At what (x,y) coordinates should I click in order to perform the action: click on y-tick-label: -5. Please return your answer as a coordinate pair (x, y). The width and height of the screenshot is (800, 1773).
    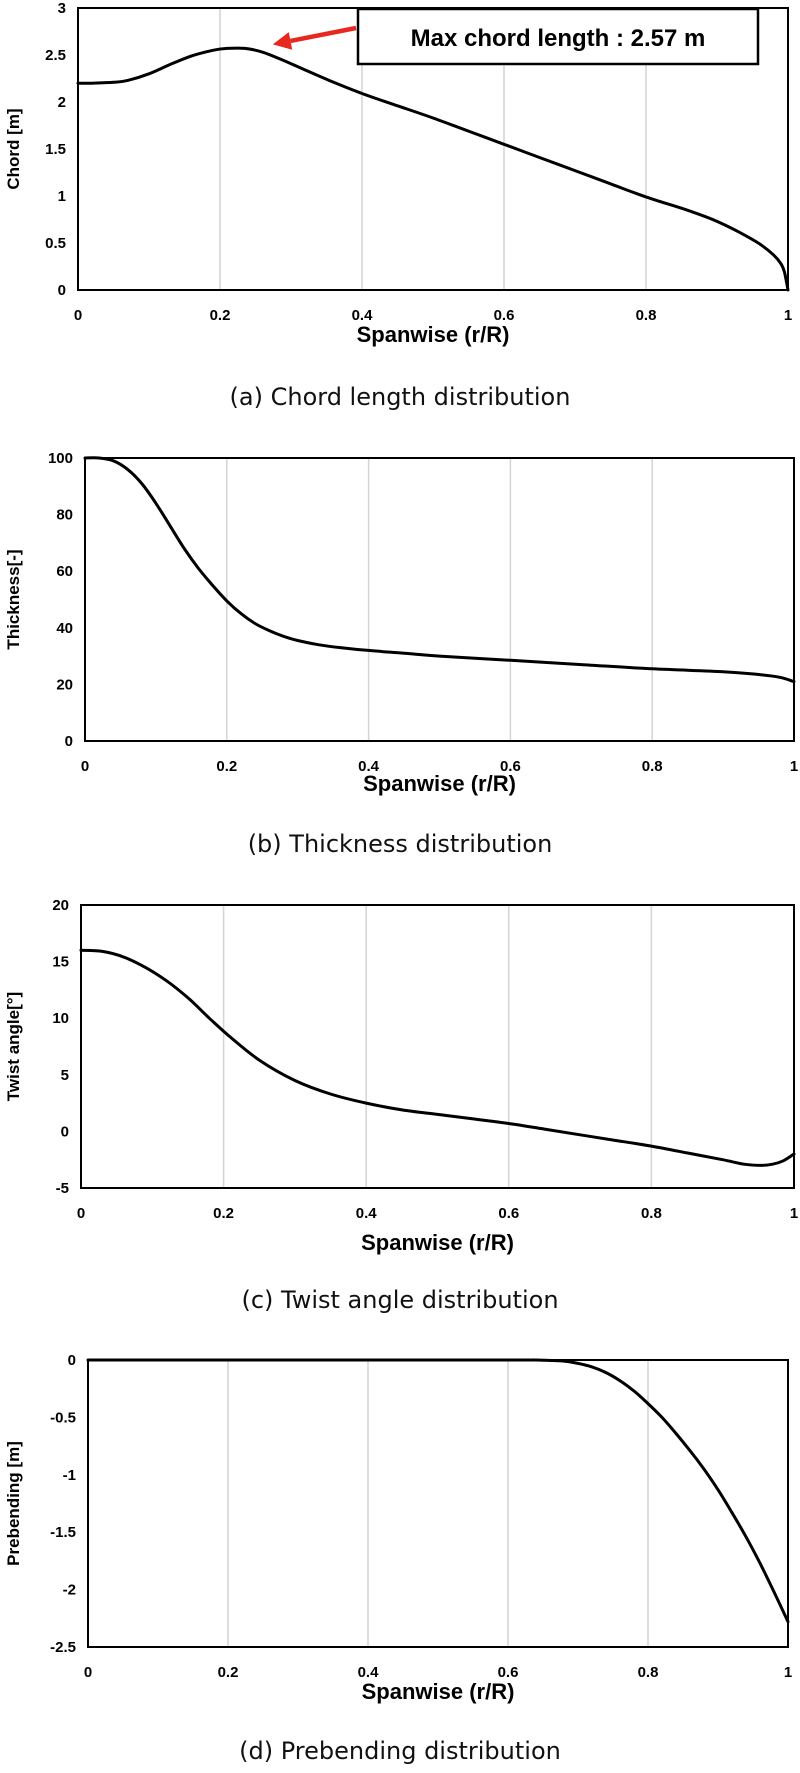
    Looking at the image, I should click on (62, 1188).